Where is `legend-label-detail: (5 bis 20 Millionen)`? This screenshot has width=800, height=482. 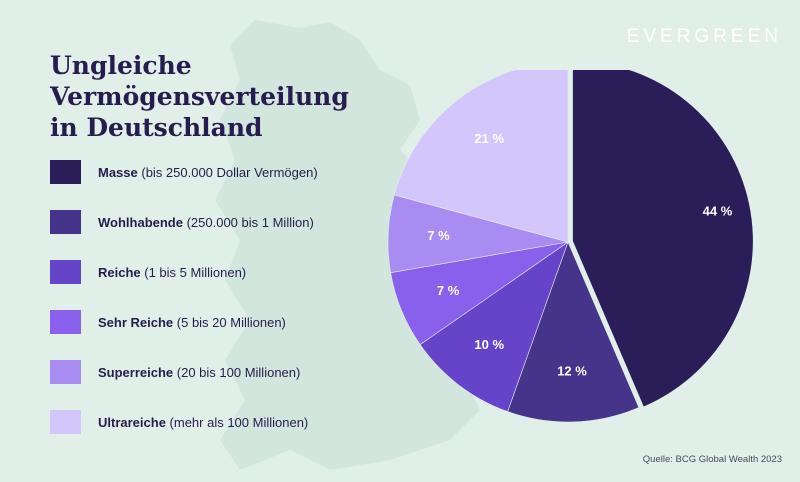
legend-label-detail: (5 bis 20 Millionen) is located at coordinates (229, 322).